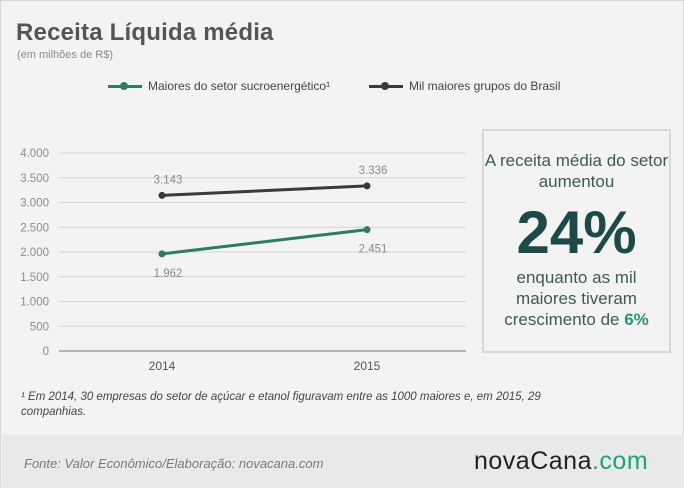  Describe the element at coordinates (34, 228) in the screenshot. I see `y-tick-label: 2.500` at that location.